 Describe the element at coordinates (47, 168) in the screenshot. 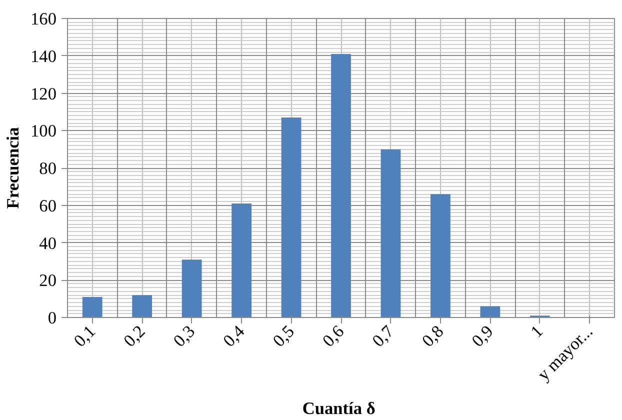

I see `y-tick-label: 80` at that location.